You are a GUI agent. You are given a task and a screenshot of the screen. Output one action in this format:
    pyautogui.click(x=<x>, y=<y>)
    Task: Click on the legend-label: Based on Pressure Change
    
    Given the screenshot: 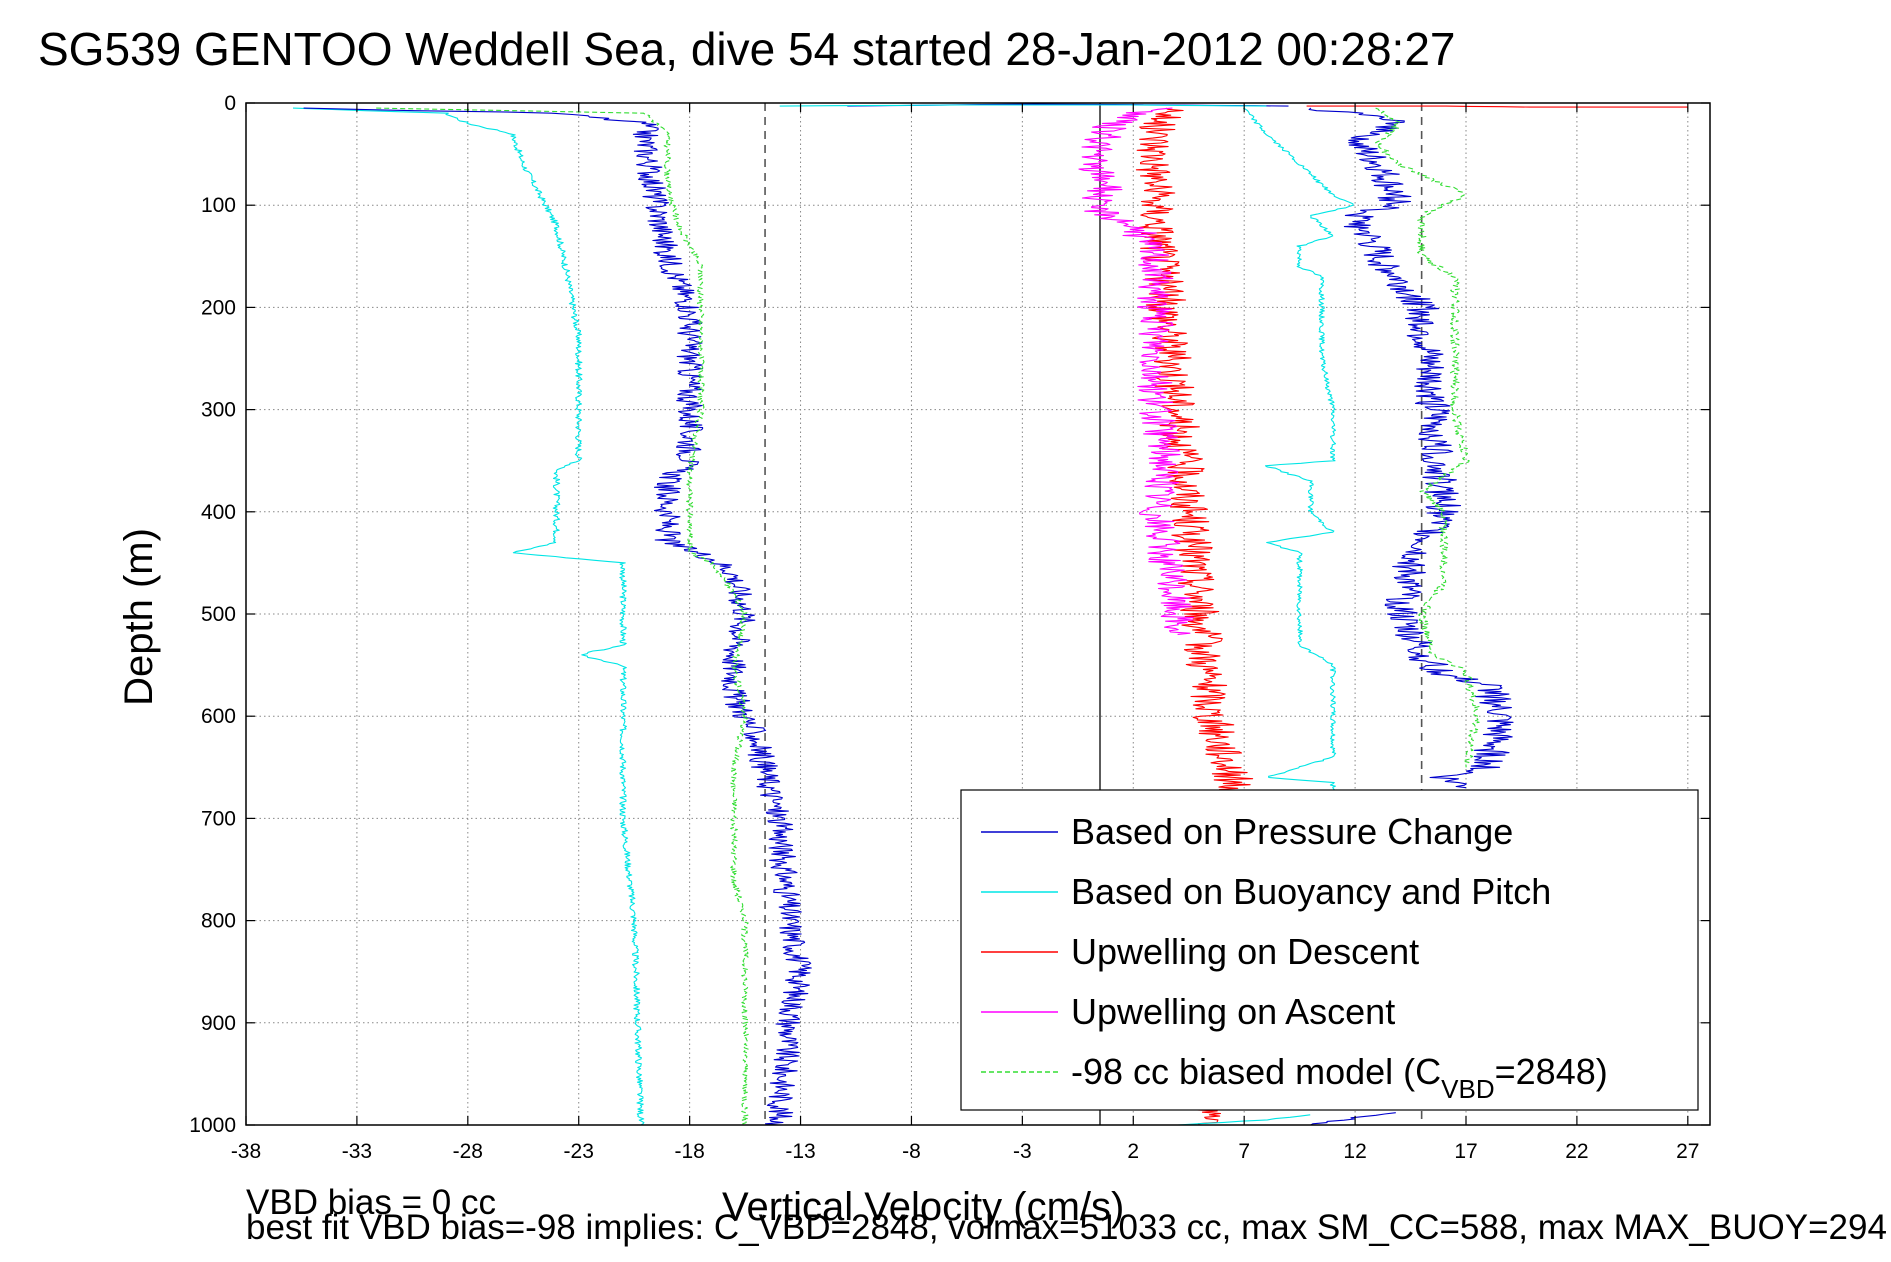 What is the action you would take?
    pyautogui.click(x=1292, y=831)
    